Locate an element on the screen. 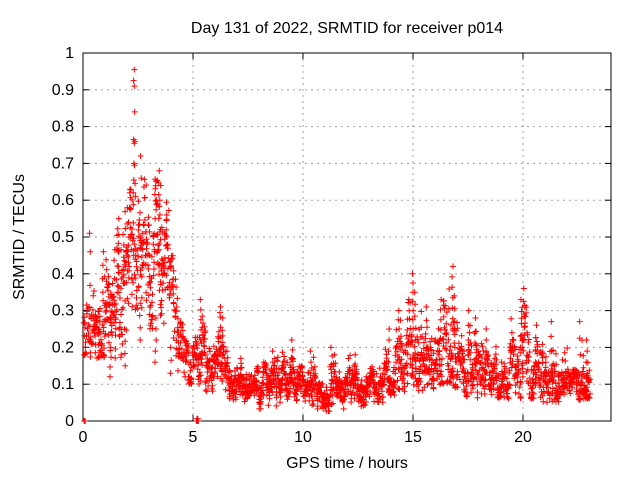  y-tick-label: 1 is located at coordinates (69, 53).